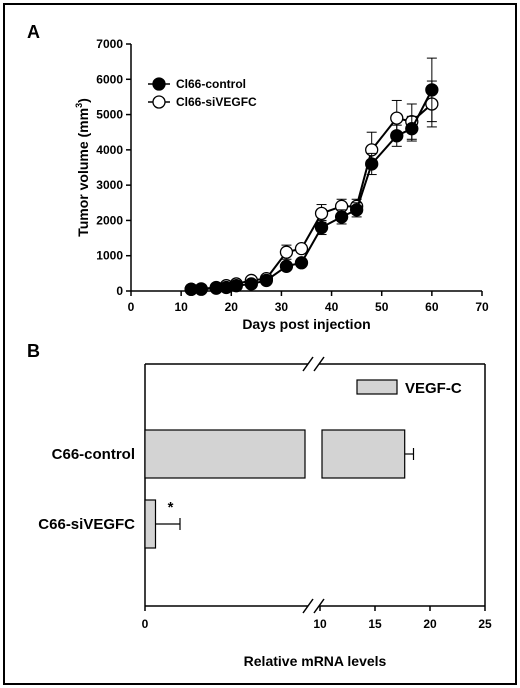 The width and height of the screenshot is (520, 688). Describe the element at coordinates (211, 84) in the screenshot. I see `legend-label: Cl66-control` at that location.